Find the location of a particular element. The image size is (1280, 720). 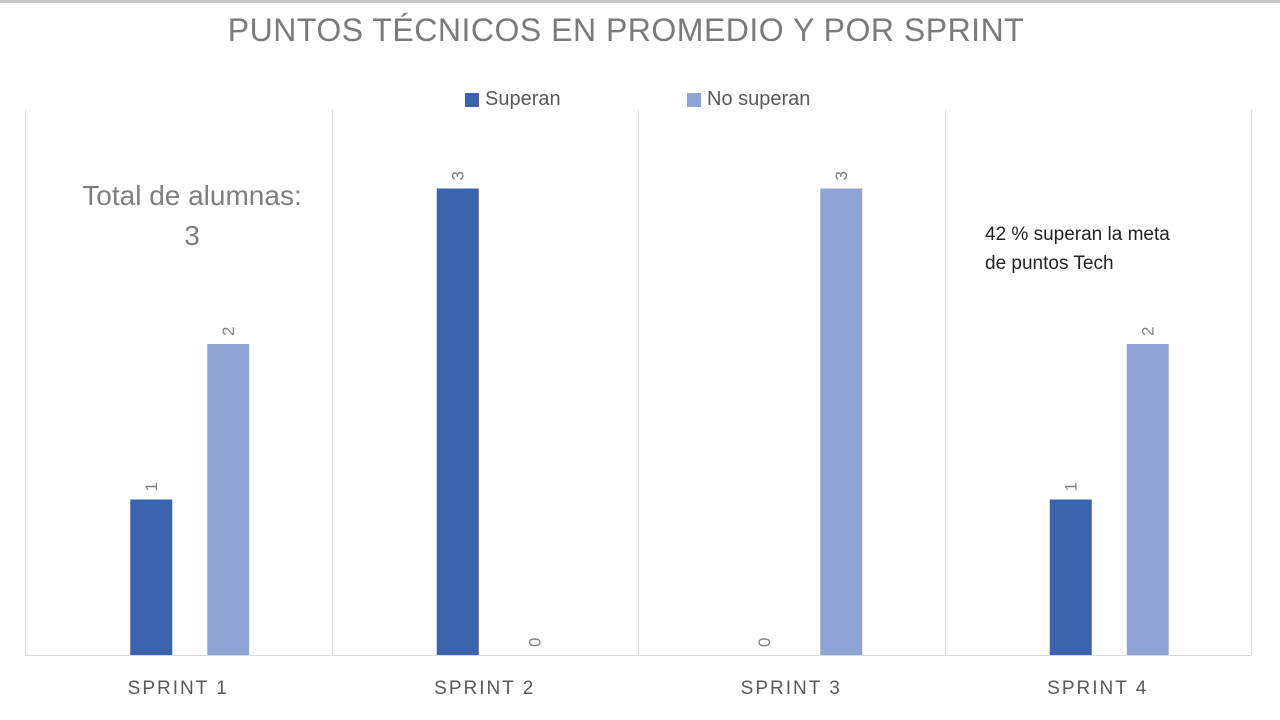

legend: Superan No superan is located at coordinates (640, 101).